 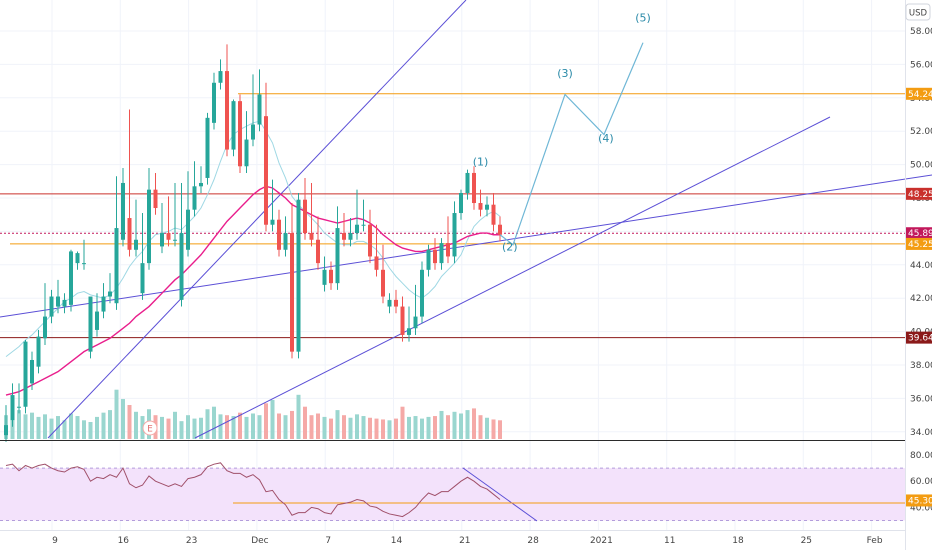 I want to click on rsi-tag-label: 45.30, so click(x=920, y=501).